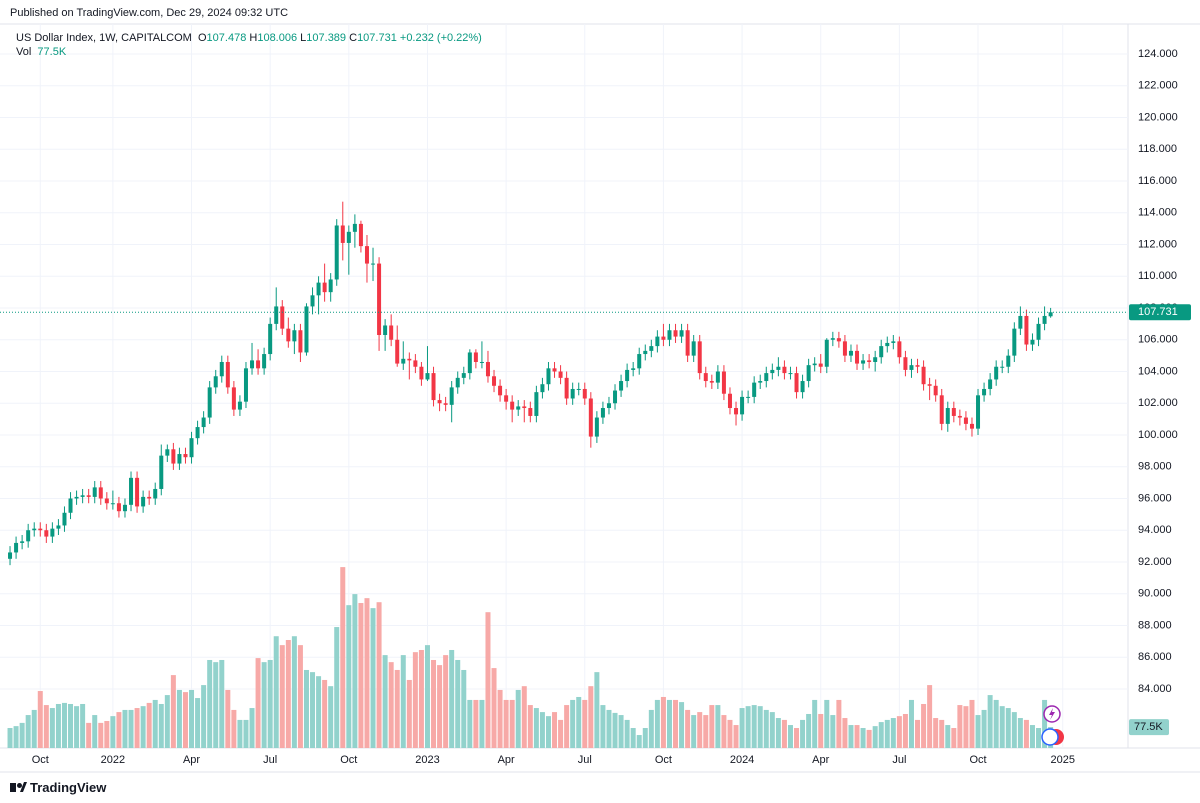  Describe the element at coordinates (1050, 737) in the screenshot. I see `event-icon` at that location.